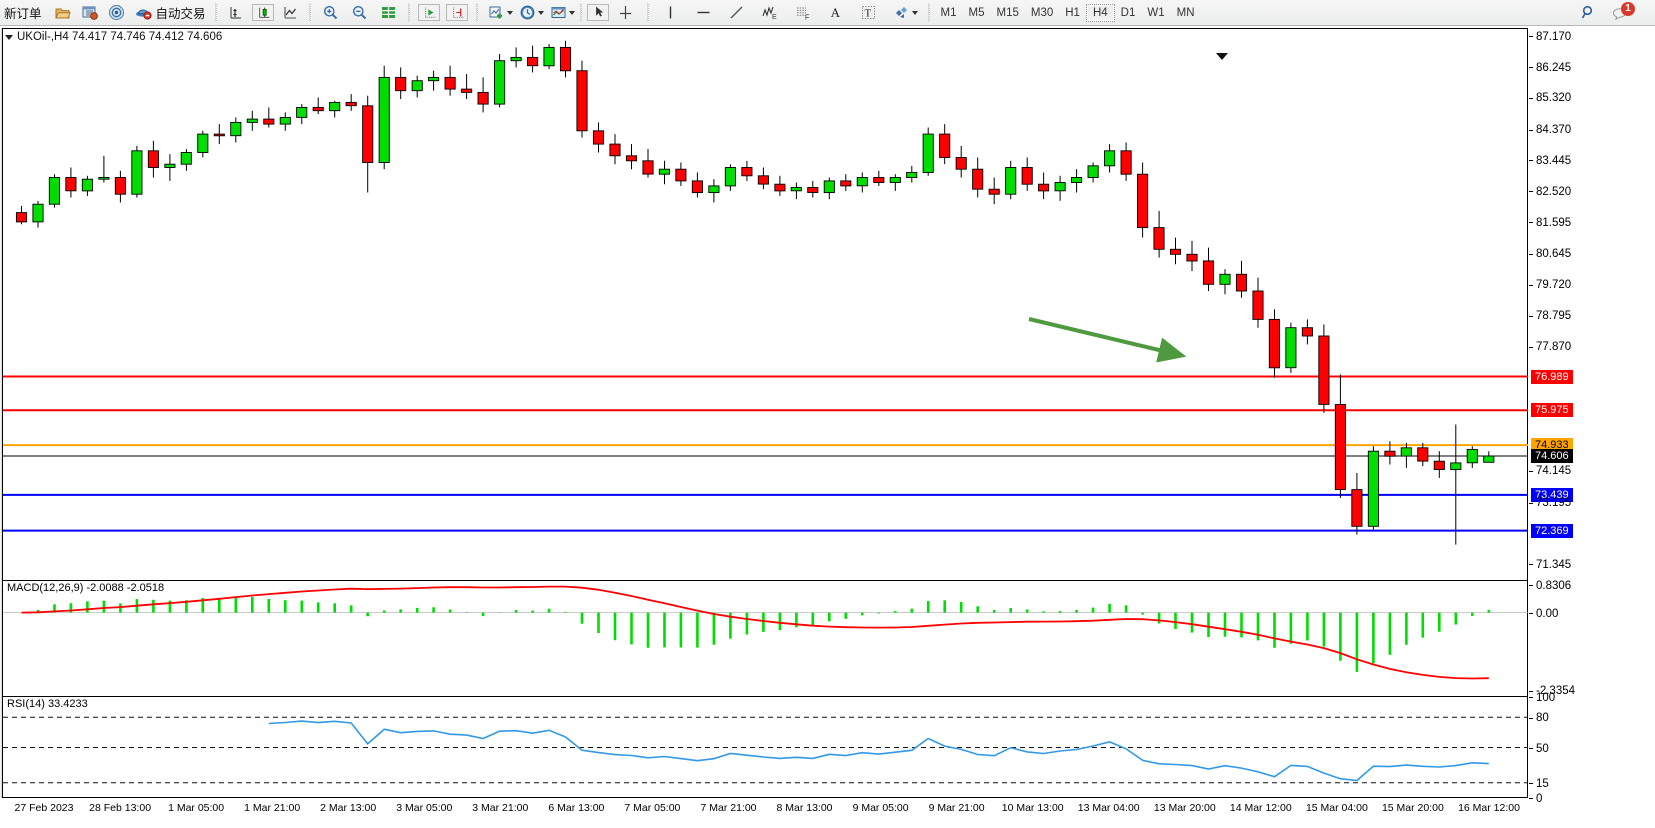 The height and width of the screenshot is (828, 1655). Describe the element at coordinates (1550, 347) in the screenshot. I see `price-axis-tick: 77.870` at that location.